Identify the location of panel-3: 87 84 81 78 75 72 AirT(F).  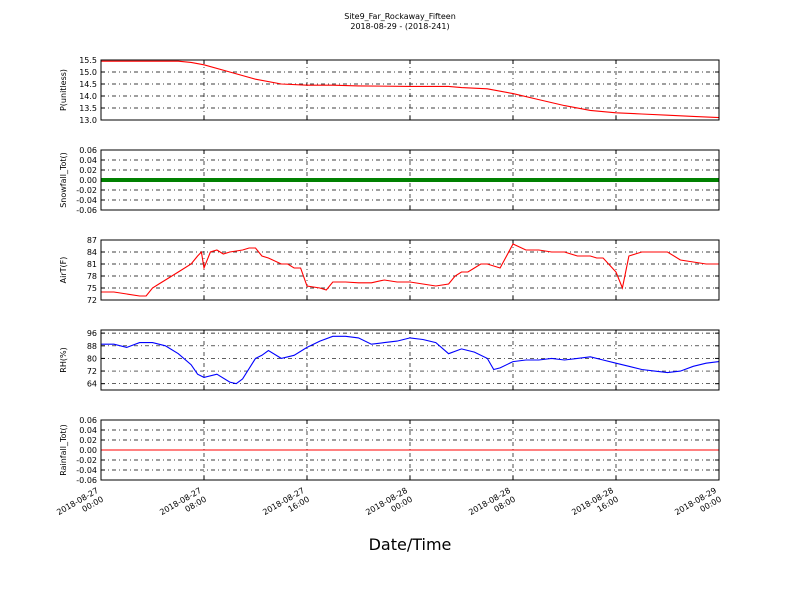
(389, 270).